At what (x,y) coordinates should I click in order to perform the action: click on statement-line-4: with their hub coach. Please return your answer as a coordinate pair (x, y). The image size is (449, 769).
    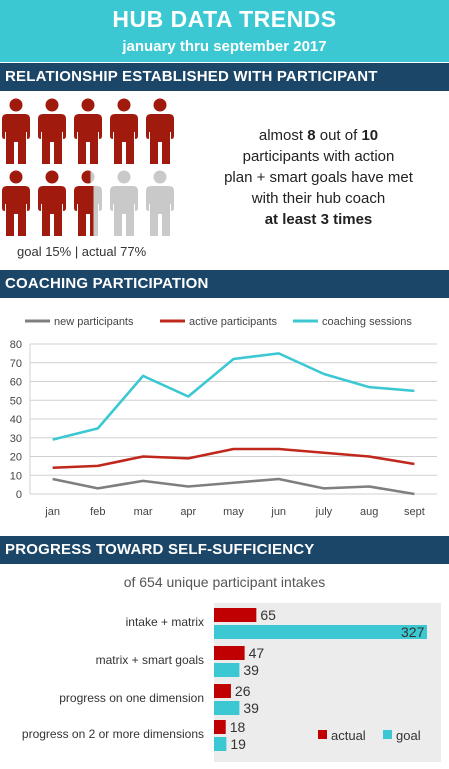
    Looking at the image, I should click on (318, 198).